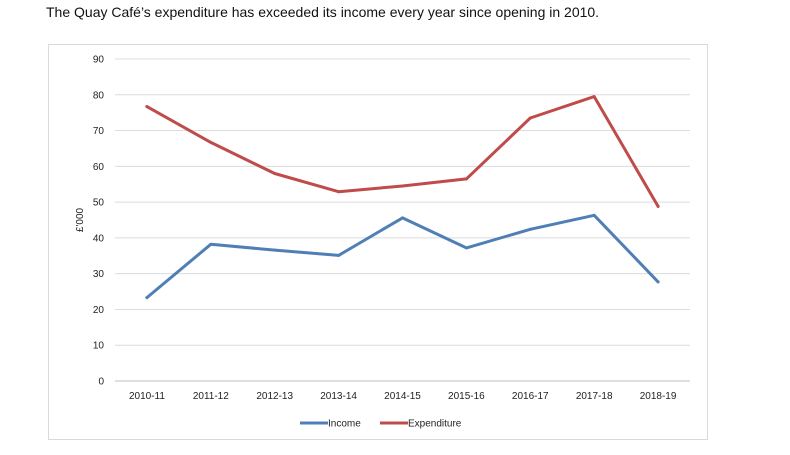 The width and height of the screenshot is (790, 455). Describe the element at coordinates (435, 424) in the screenshot. I see `legend-label-expenditure: Expenditure` at that location.